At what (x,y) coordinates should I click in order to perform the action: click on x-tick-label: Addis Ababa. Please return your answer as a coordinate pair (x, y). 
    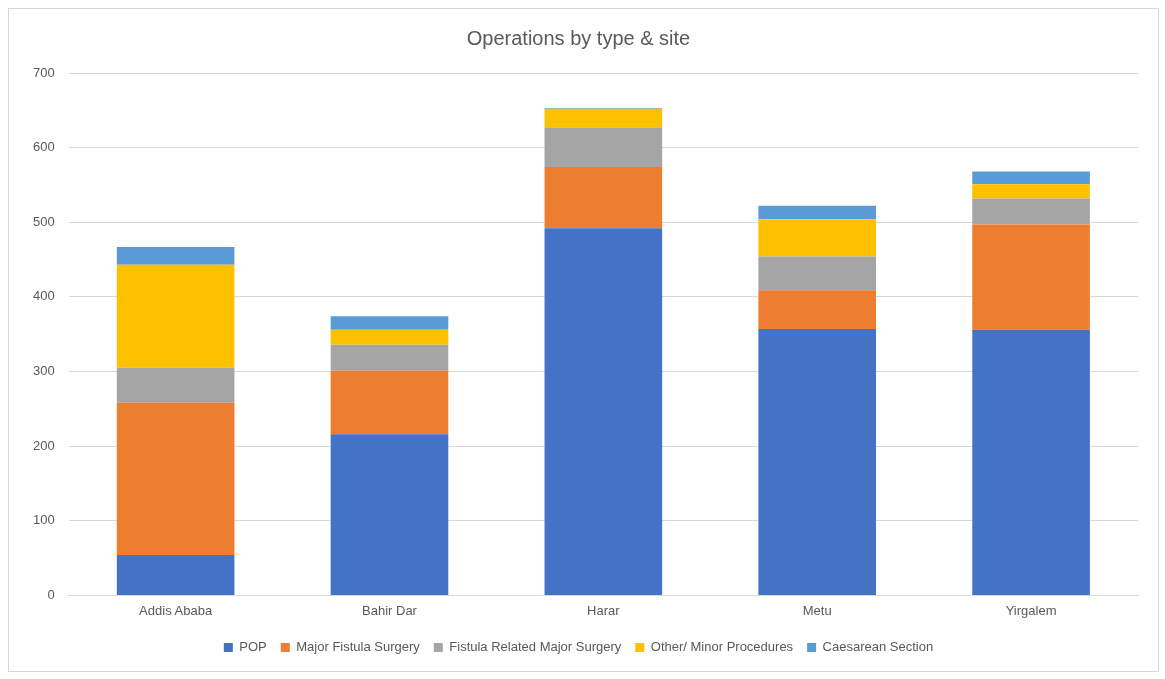
    Looking at the image, I should click on (176, 610).